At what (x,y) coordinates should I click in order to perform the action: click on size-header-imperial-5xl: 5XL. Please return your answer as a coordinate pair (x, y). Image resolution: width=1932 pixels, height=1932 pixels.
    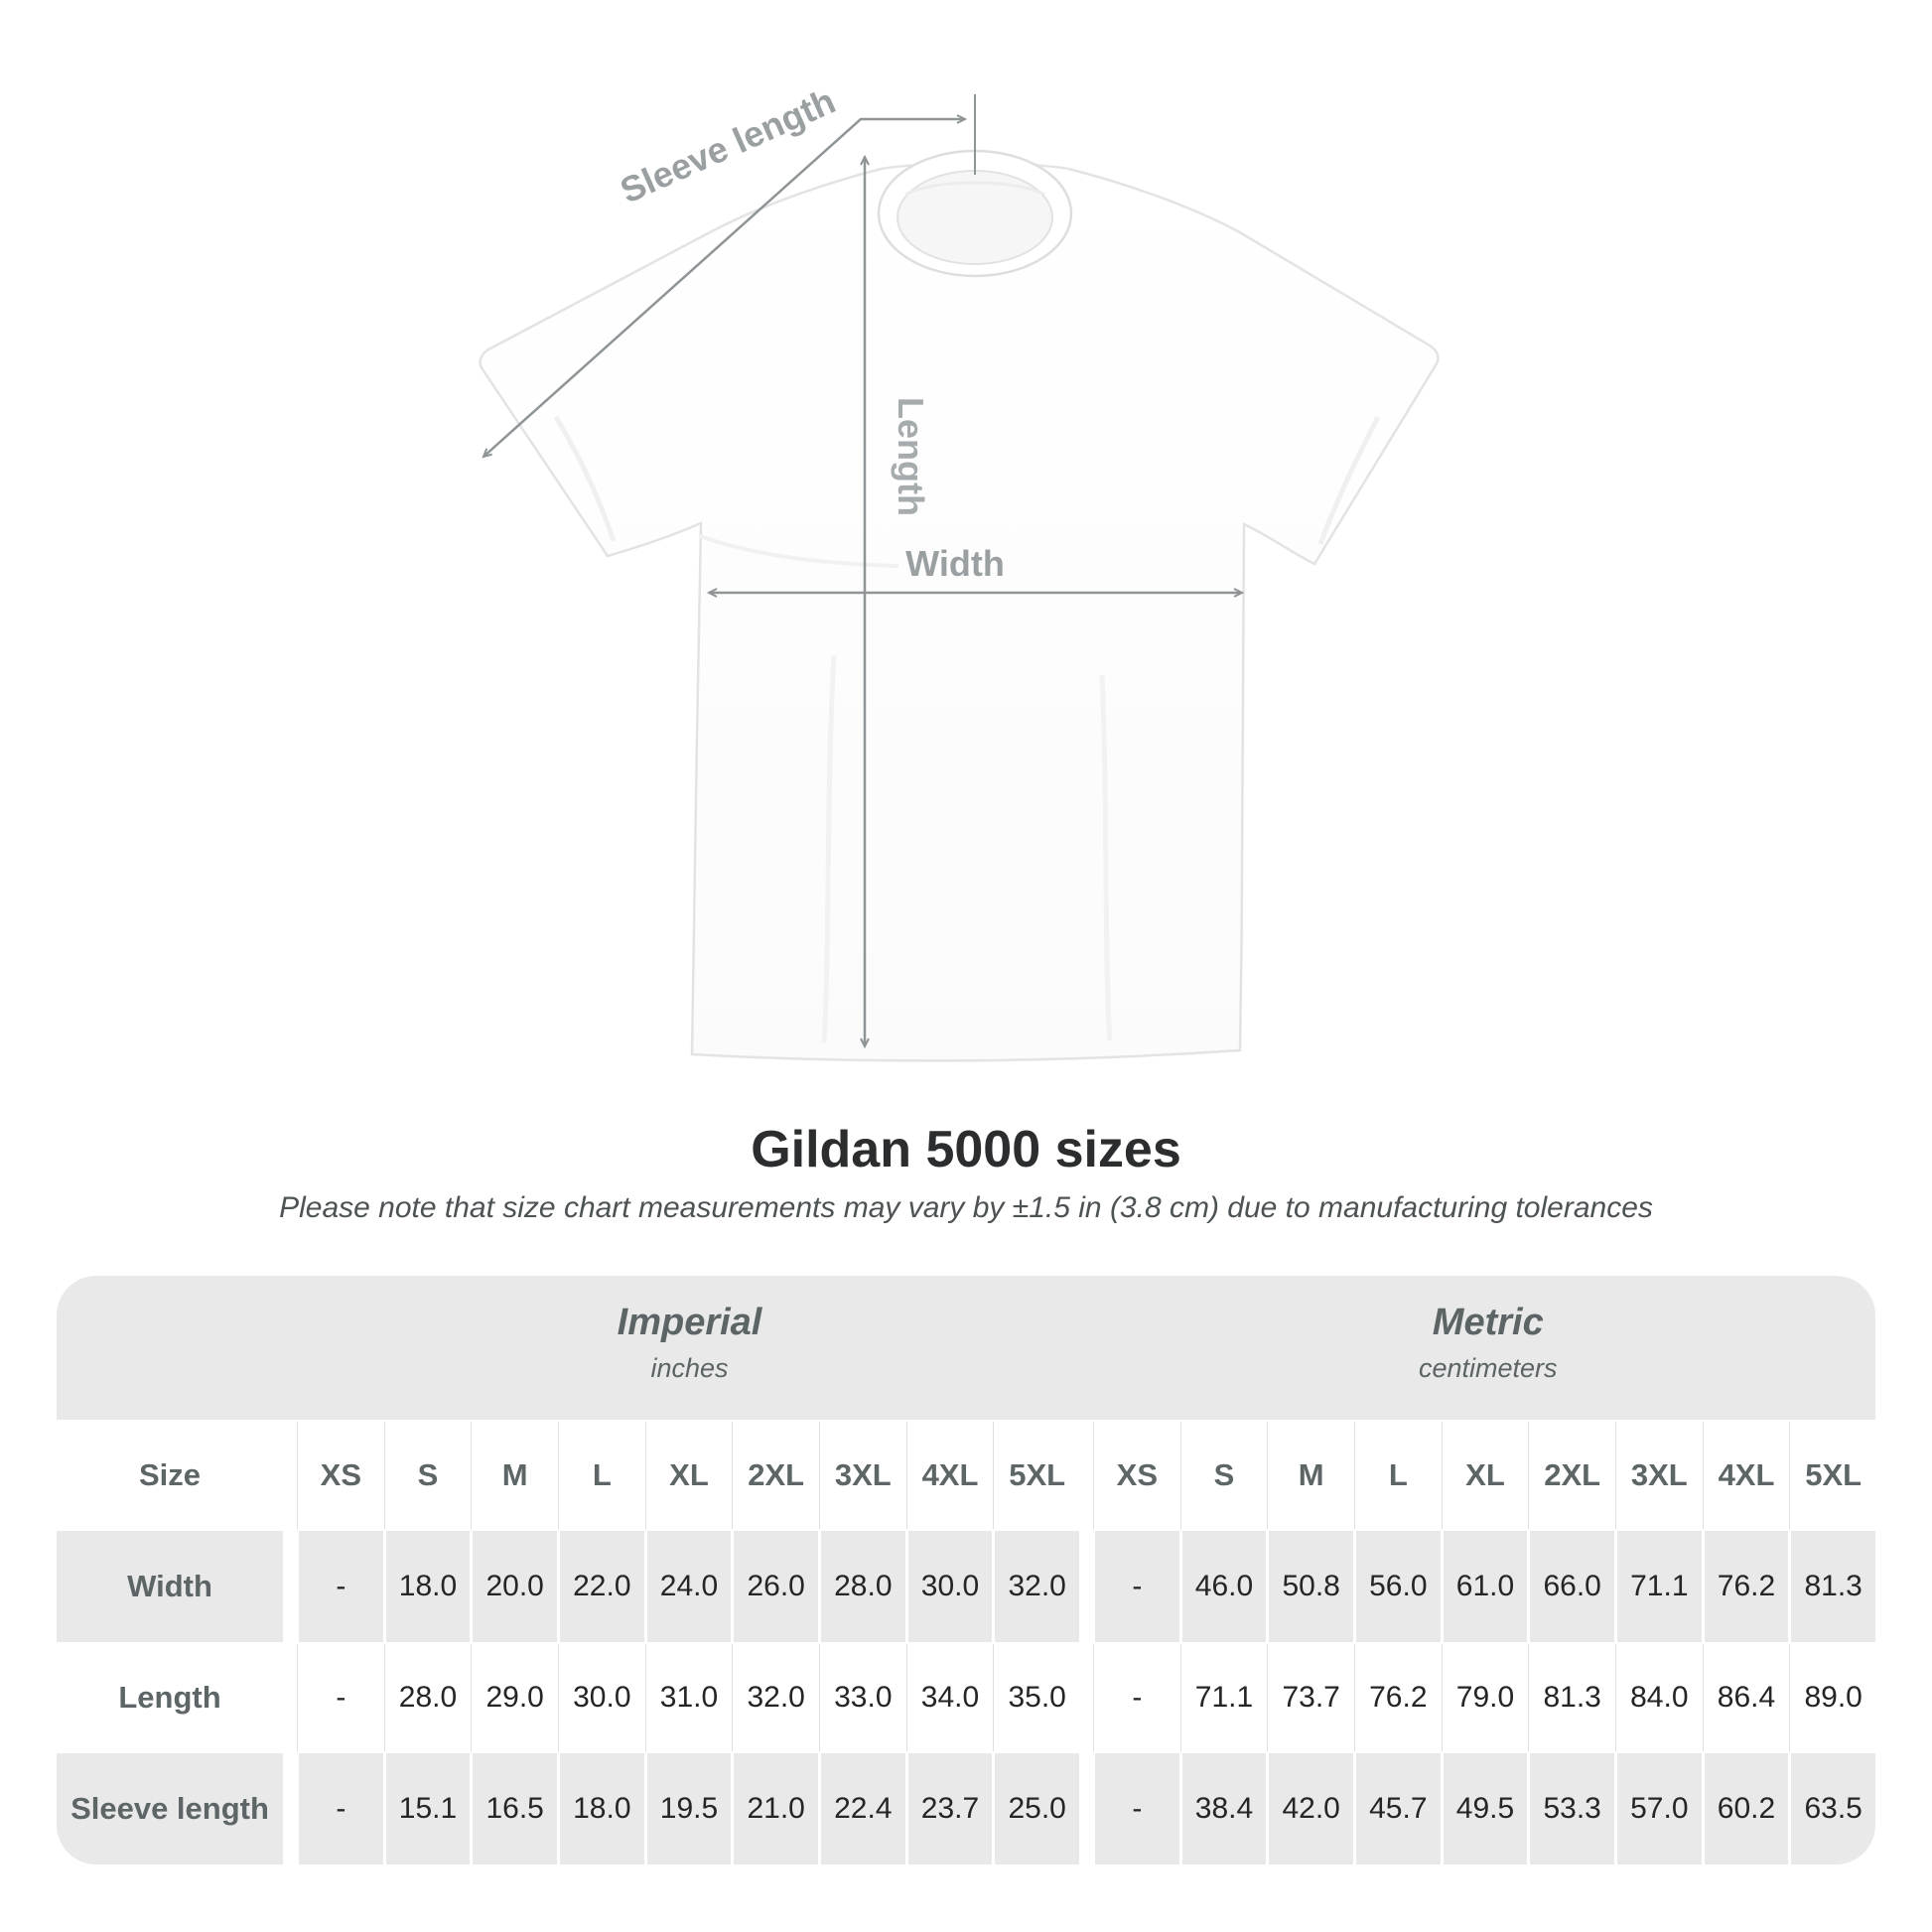
    Looking at the image, I should click on (1036, 1475).